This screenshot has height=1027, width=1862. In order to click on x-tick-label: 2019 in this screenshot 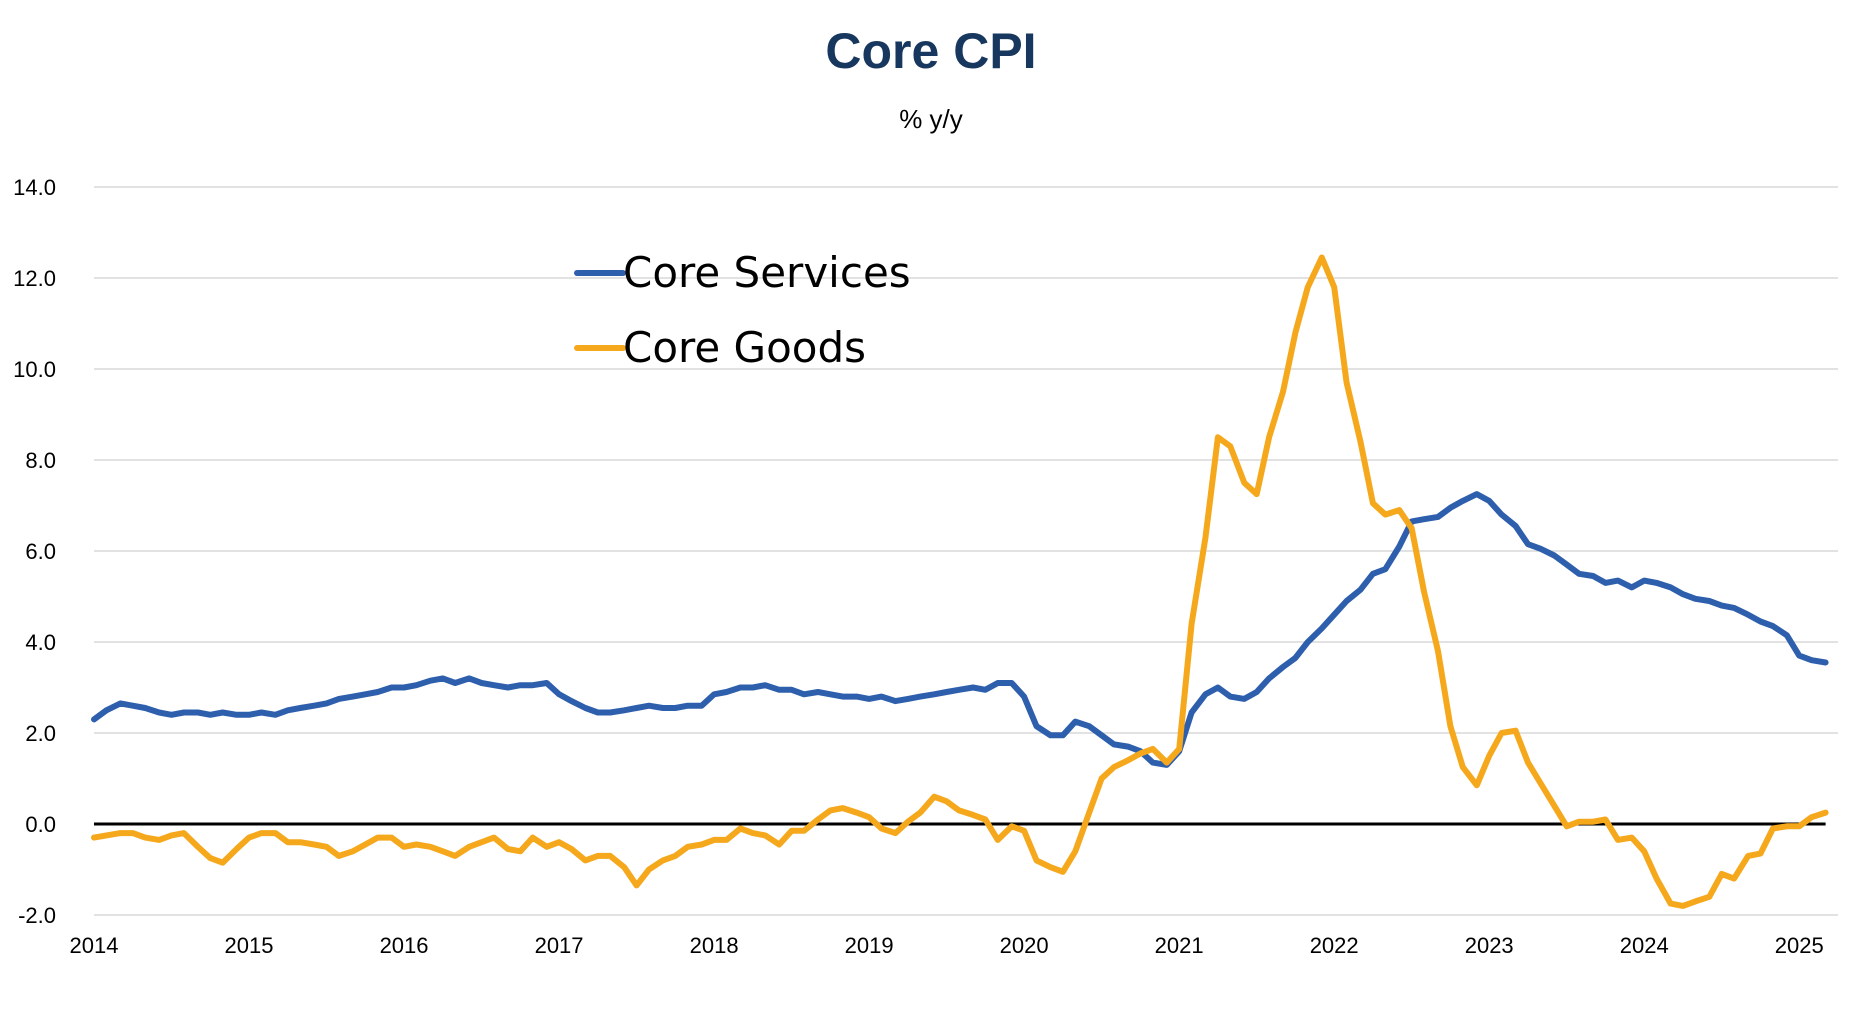, I will do `click(869, 945)`.